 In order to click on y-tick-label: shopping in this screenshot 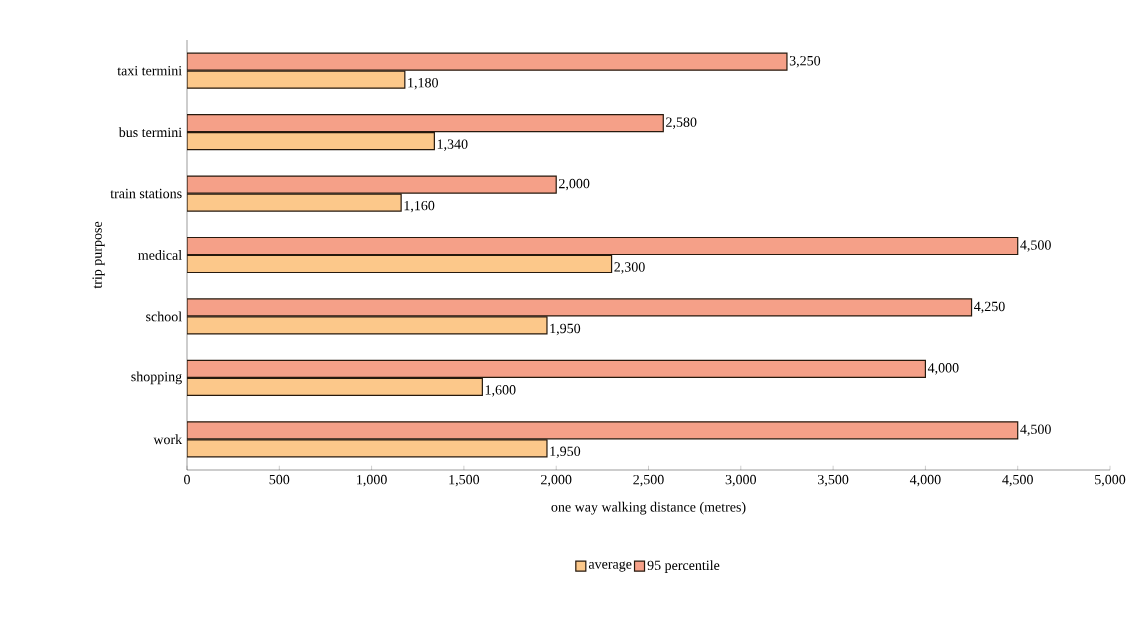, I will do `click(156, 378)`.